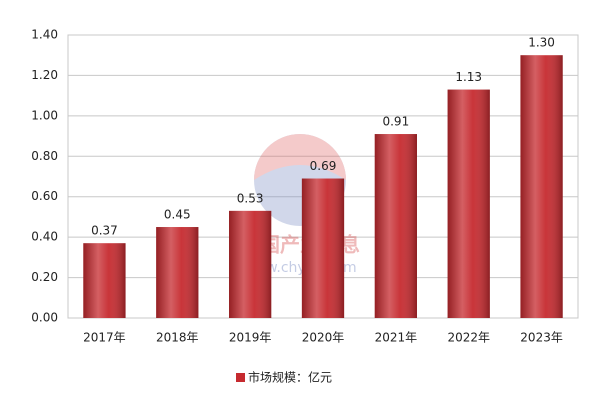 This screenshot has width=600, height=400. Describe the element at coordinates (250, 198) in the screenshot. I see `value-label: 0.53` at that location.